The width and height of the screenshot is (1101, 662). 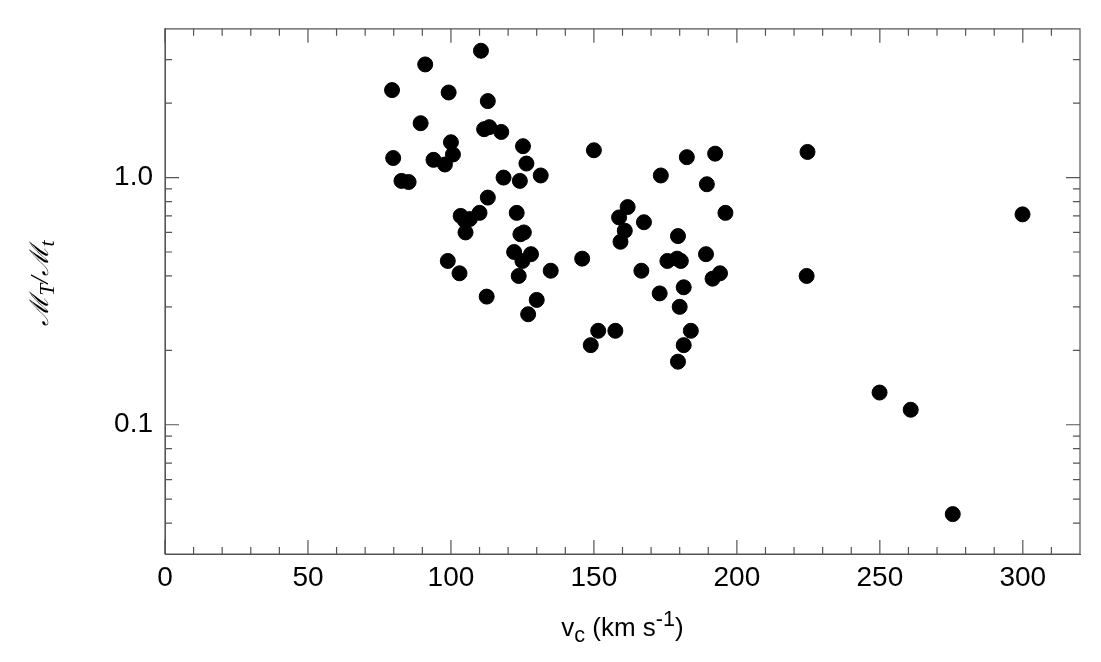 I want to click on x-tick-label: 0, so click(x=165, y=576).